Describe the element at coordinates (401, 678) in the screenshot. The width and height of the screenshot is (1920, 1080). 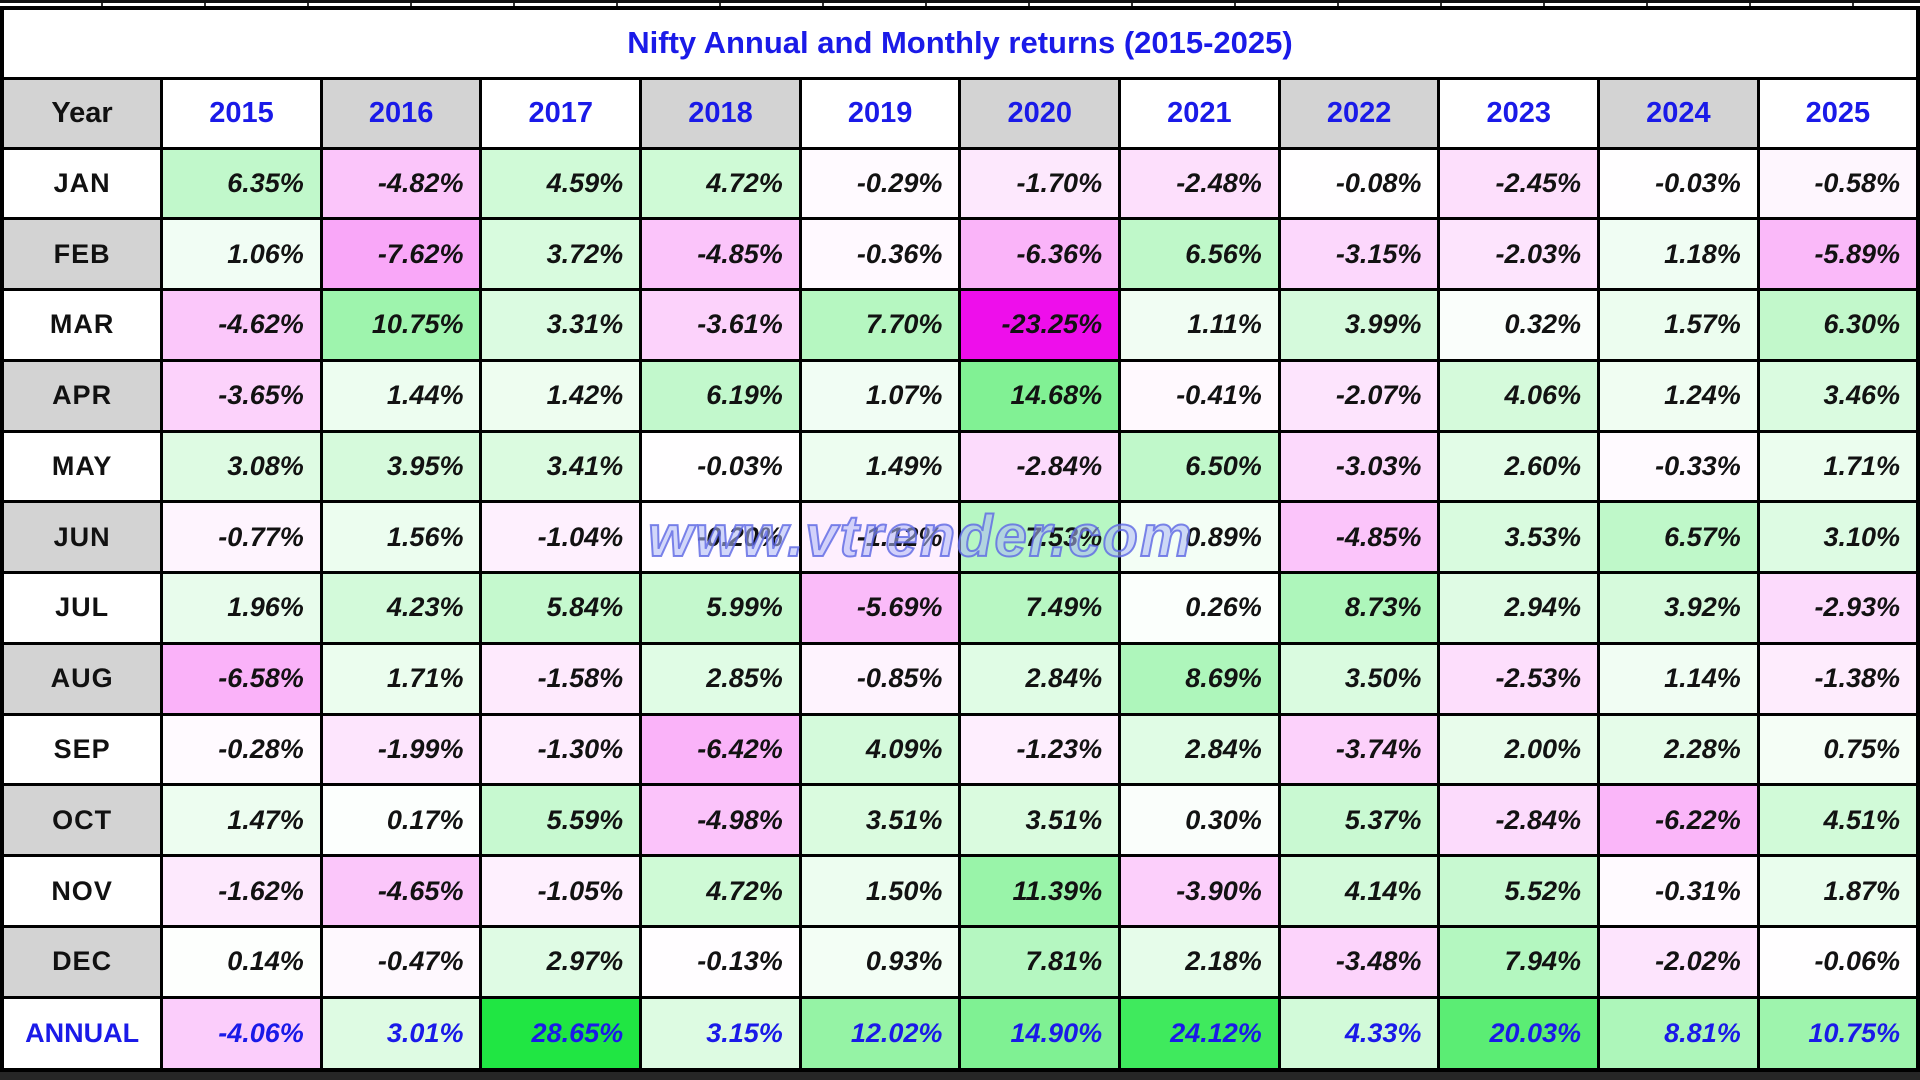
I see `cell-aug-2016: 1.71%` at that location.